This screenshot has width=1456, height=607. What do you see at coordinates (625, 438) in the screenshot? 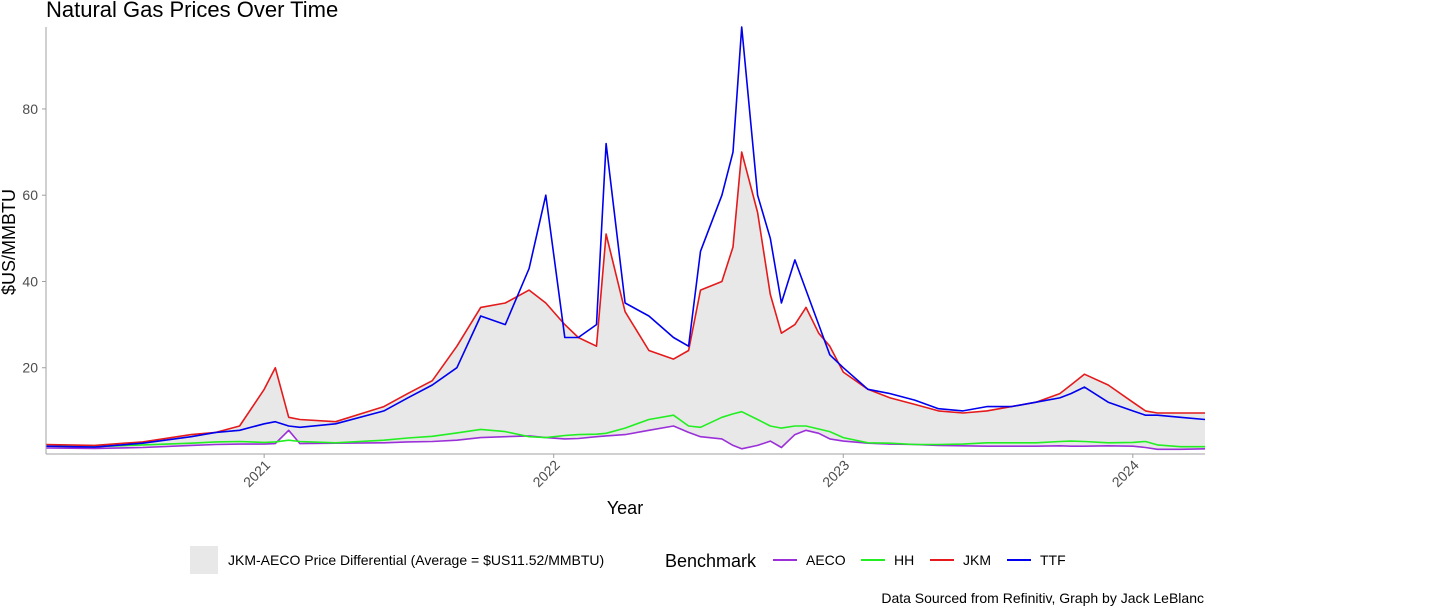
I see `series-line-aeco` at bounding box center [625, 438].